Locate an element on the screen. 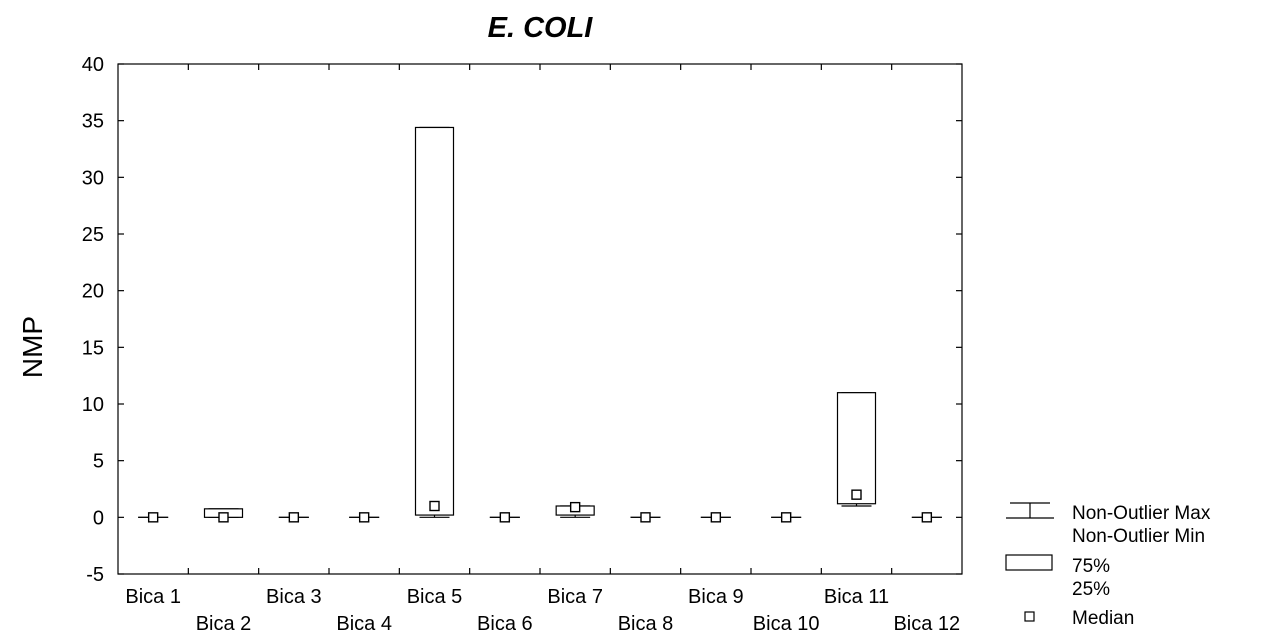 The height and width of the screenshot is (634, 1279). y-tick-label-5: 20 is located at coordinates (93, 292).